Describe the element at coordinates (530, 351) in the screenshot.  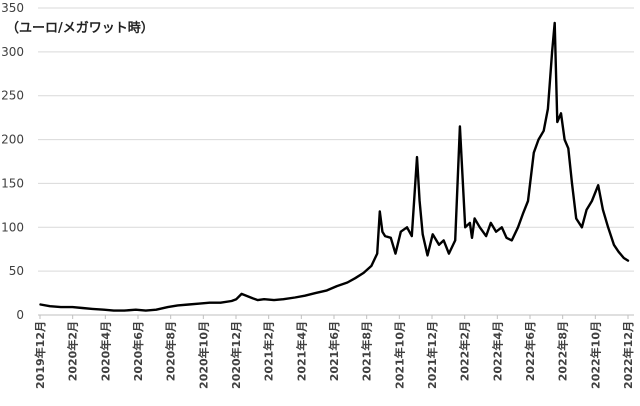
I see `x-tick-label: 2022年6月` at that location.